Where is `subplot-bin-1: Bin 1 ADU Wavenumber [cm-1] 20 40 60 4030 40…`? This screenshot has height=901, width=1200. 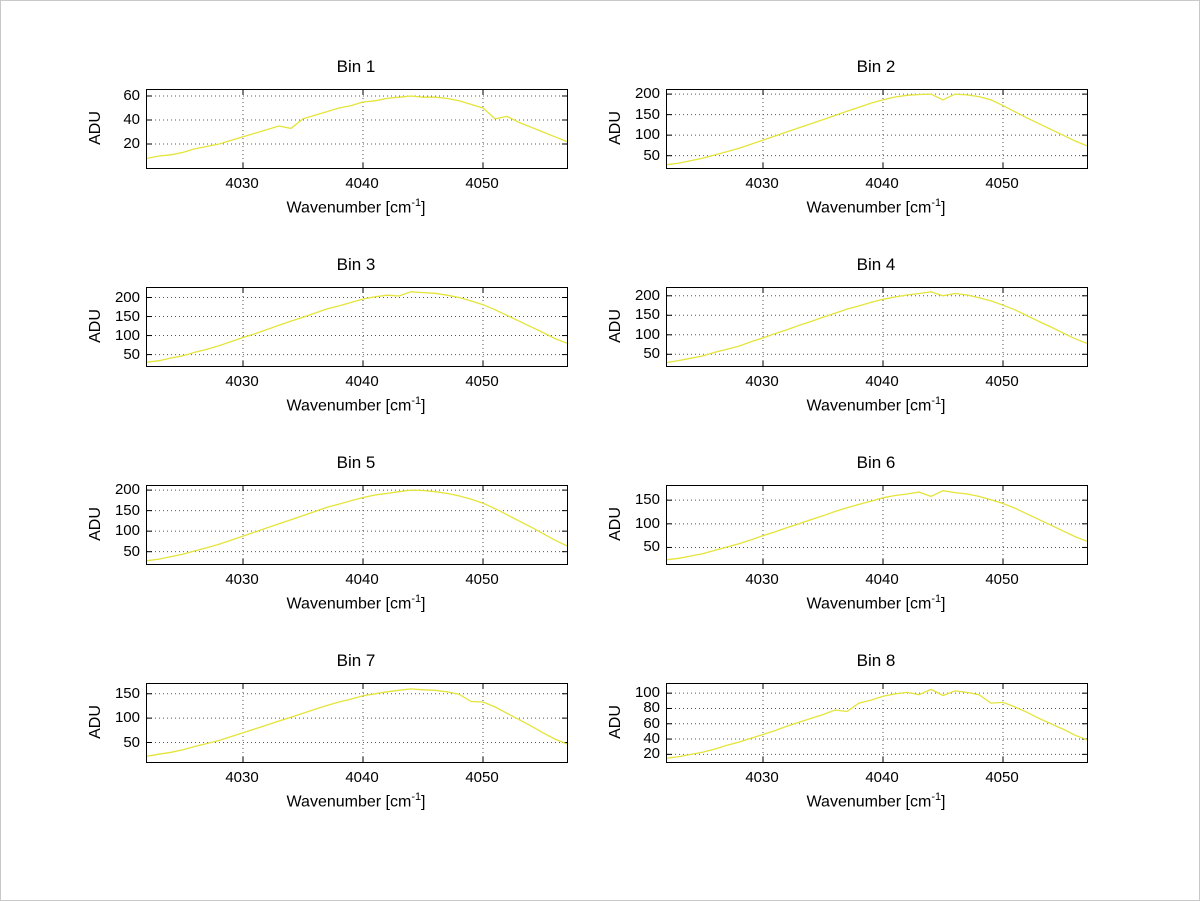 subplot-bin-1: Bin 1 ADU Wavenumber [cm-1] 20 40 60 4030 40… is located at coordinates (301, 138).